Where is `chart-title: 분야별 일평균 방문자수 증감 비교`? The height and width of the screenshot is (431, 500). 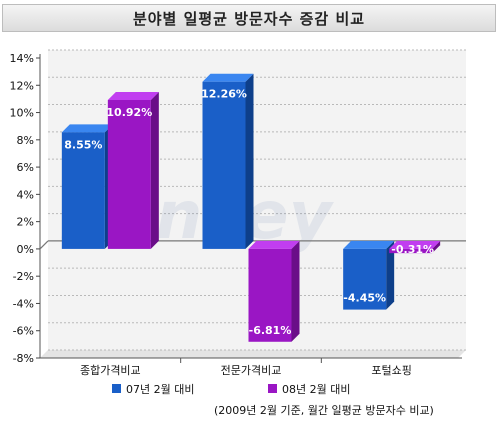 chart-title: 분야별 일평균 방문자수 증감 비교 is located at coordinates (249, 18).